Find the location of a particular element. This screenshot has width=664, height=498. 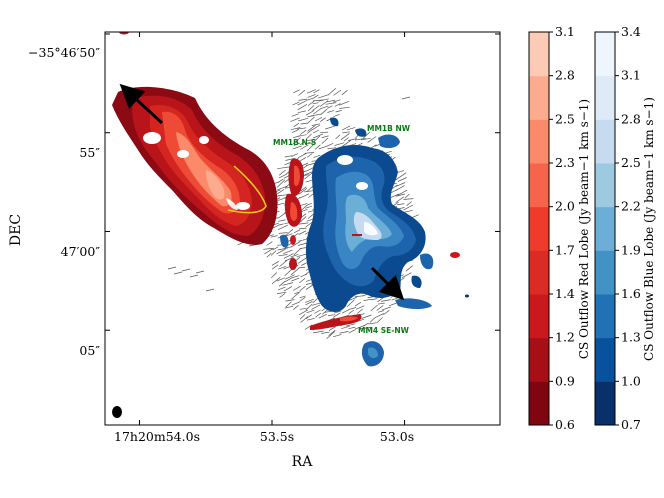

colorbar-tick-label: 3.1 is located at coordinates (565, 31).